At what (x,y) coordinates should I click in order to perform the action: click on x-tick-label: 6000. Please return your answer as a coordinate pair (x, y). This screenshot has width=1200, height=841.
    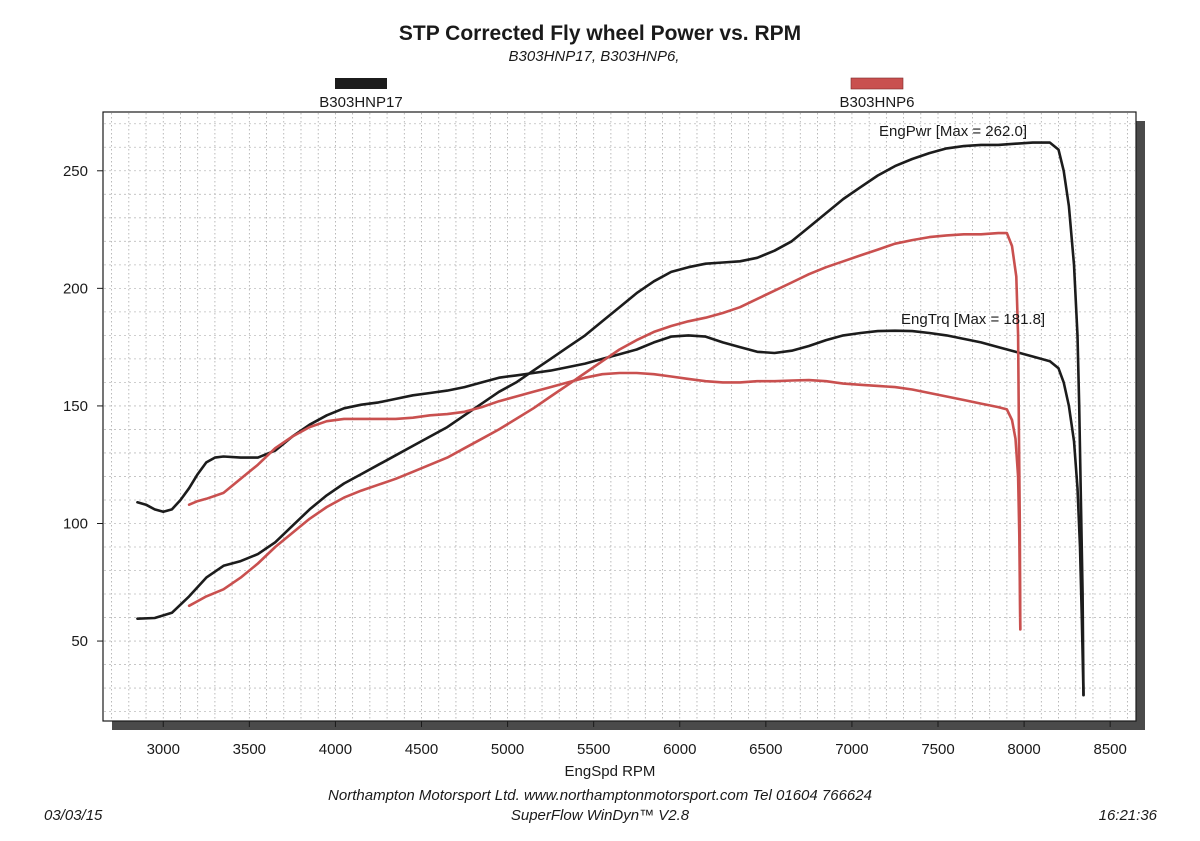
    Looking at the image, I should click on (679, 749).